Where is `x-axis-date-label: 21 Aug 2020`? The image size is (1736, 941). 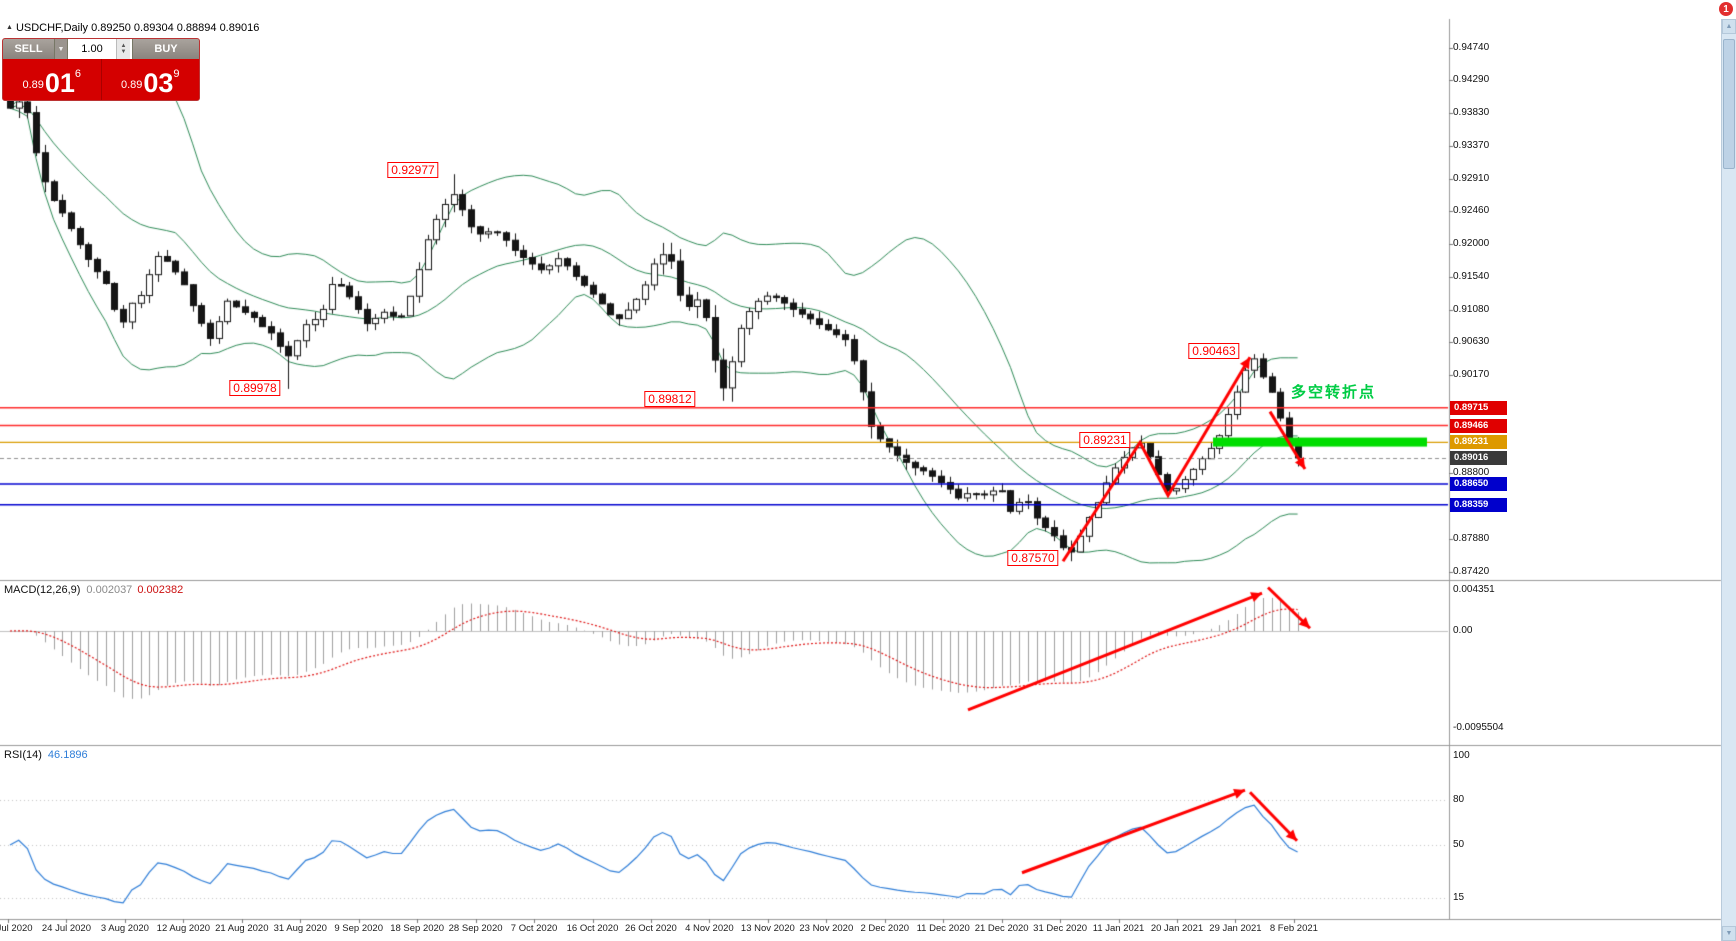
x-axis-date-label: 21 Aug 2020 is located at coordinates (242, 928).